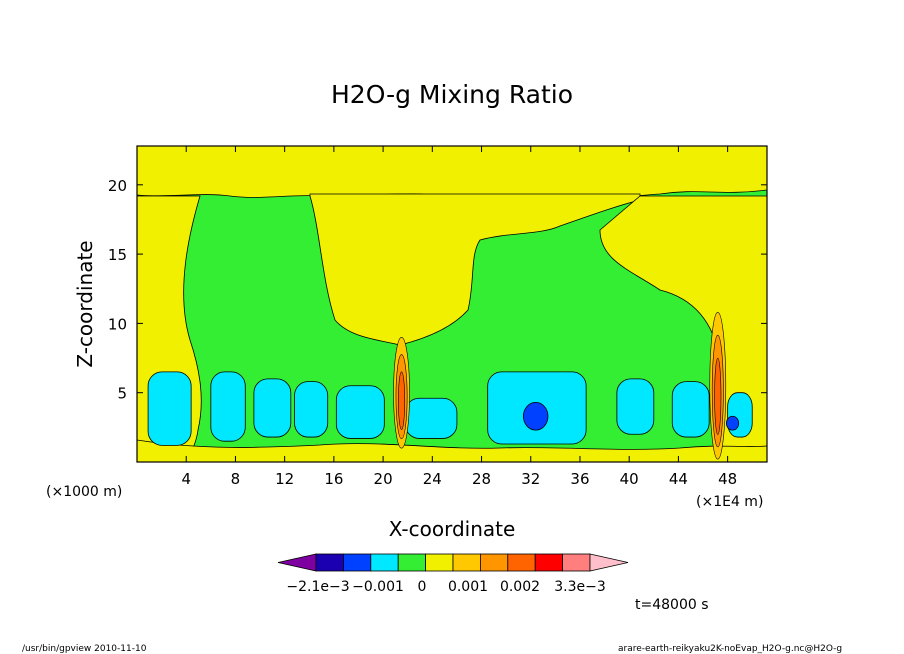 Image resolution: width=904 pixels, height=654 pixels. What do you see at coordinates (117, 324) in the screenshot?
I see `y-tick-label: 10` at bounding box center [117, 324].